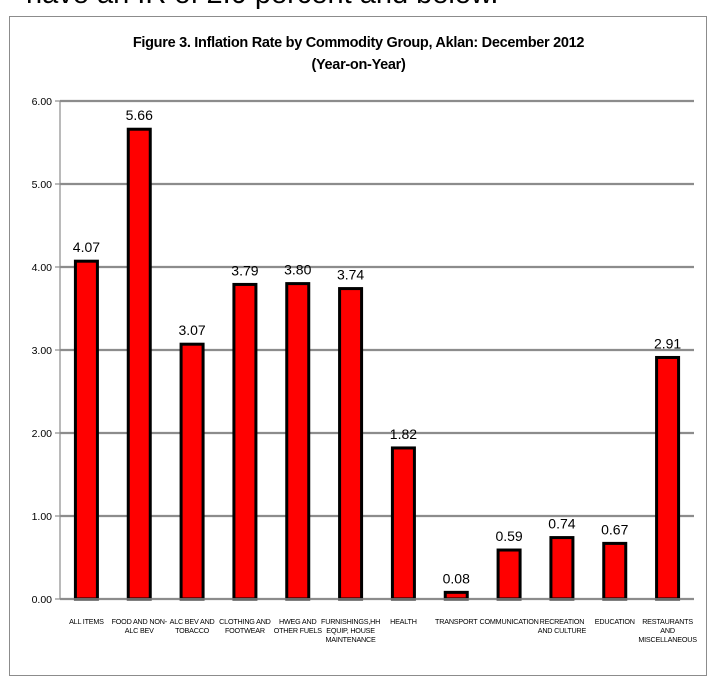 The height and width of the screenshot is (680, 717). I want to click on data-label: 1.82, so click(403, 434).